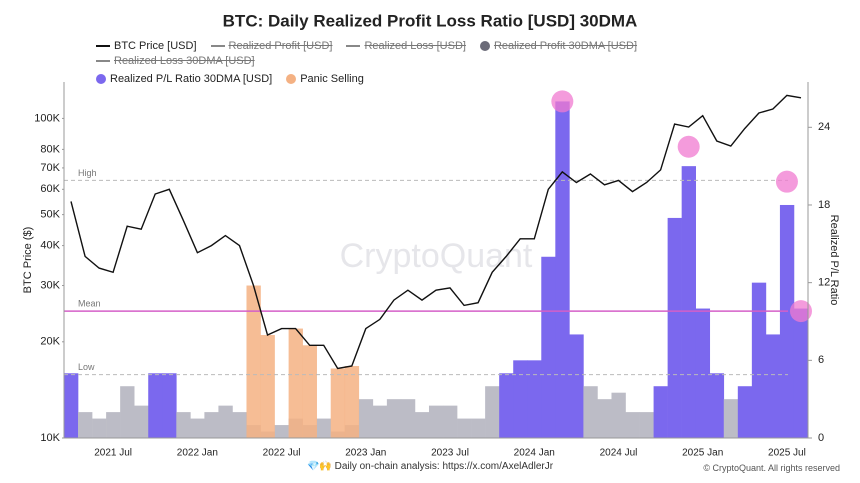 The height and width of the screenshot is (483, 860). Describe the element at coordinates (184, 61) in the screenshot. I see `legend-label: Realized Loss 30DMA [USD]` at that location.